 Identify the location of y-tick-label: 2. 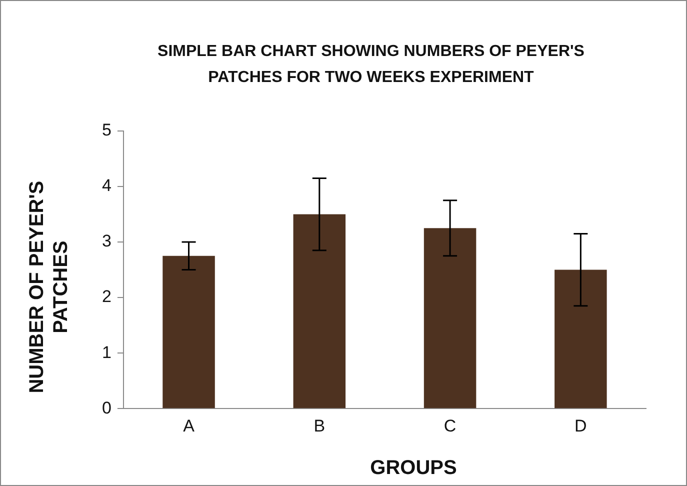
(107, 296).